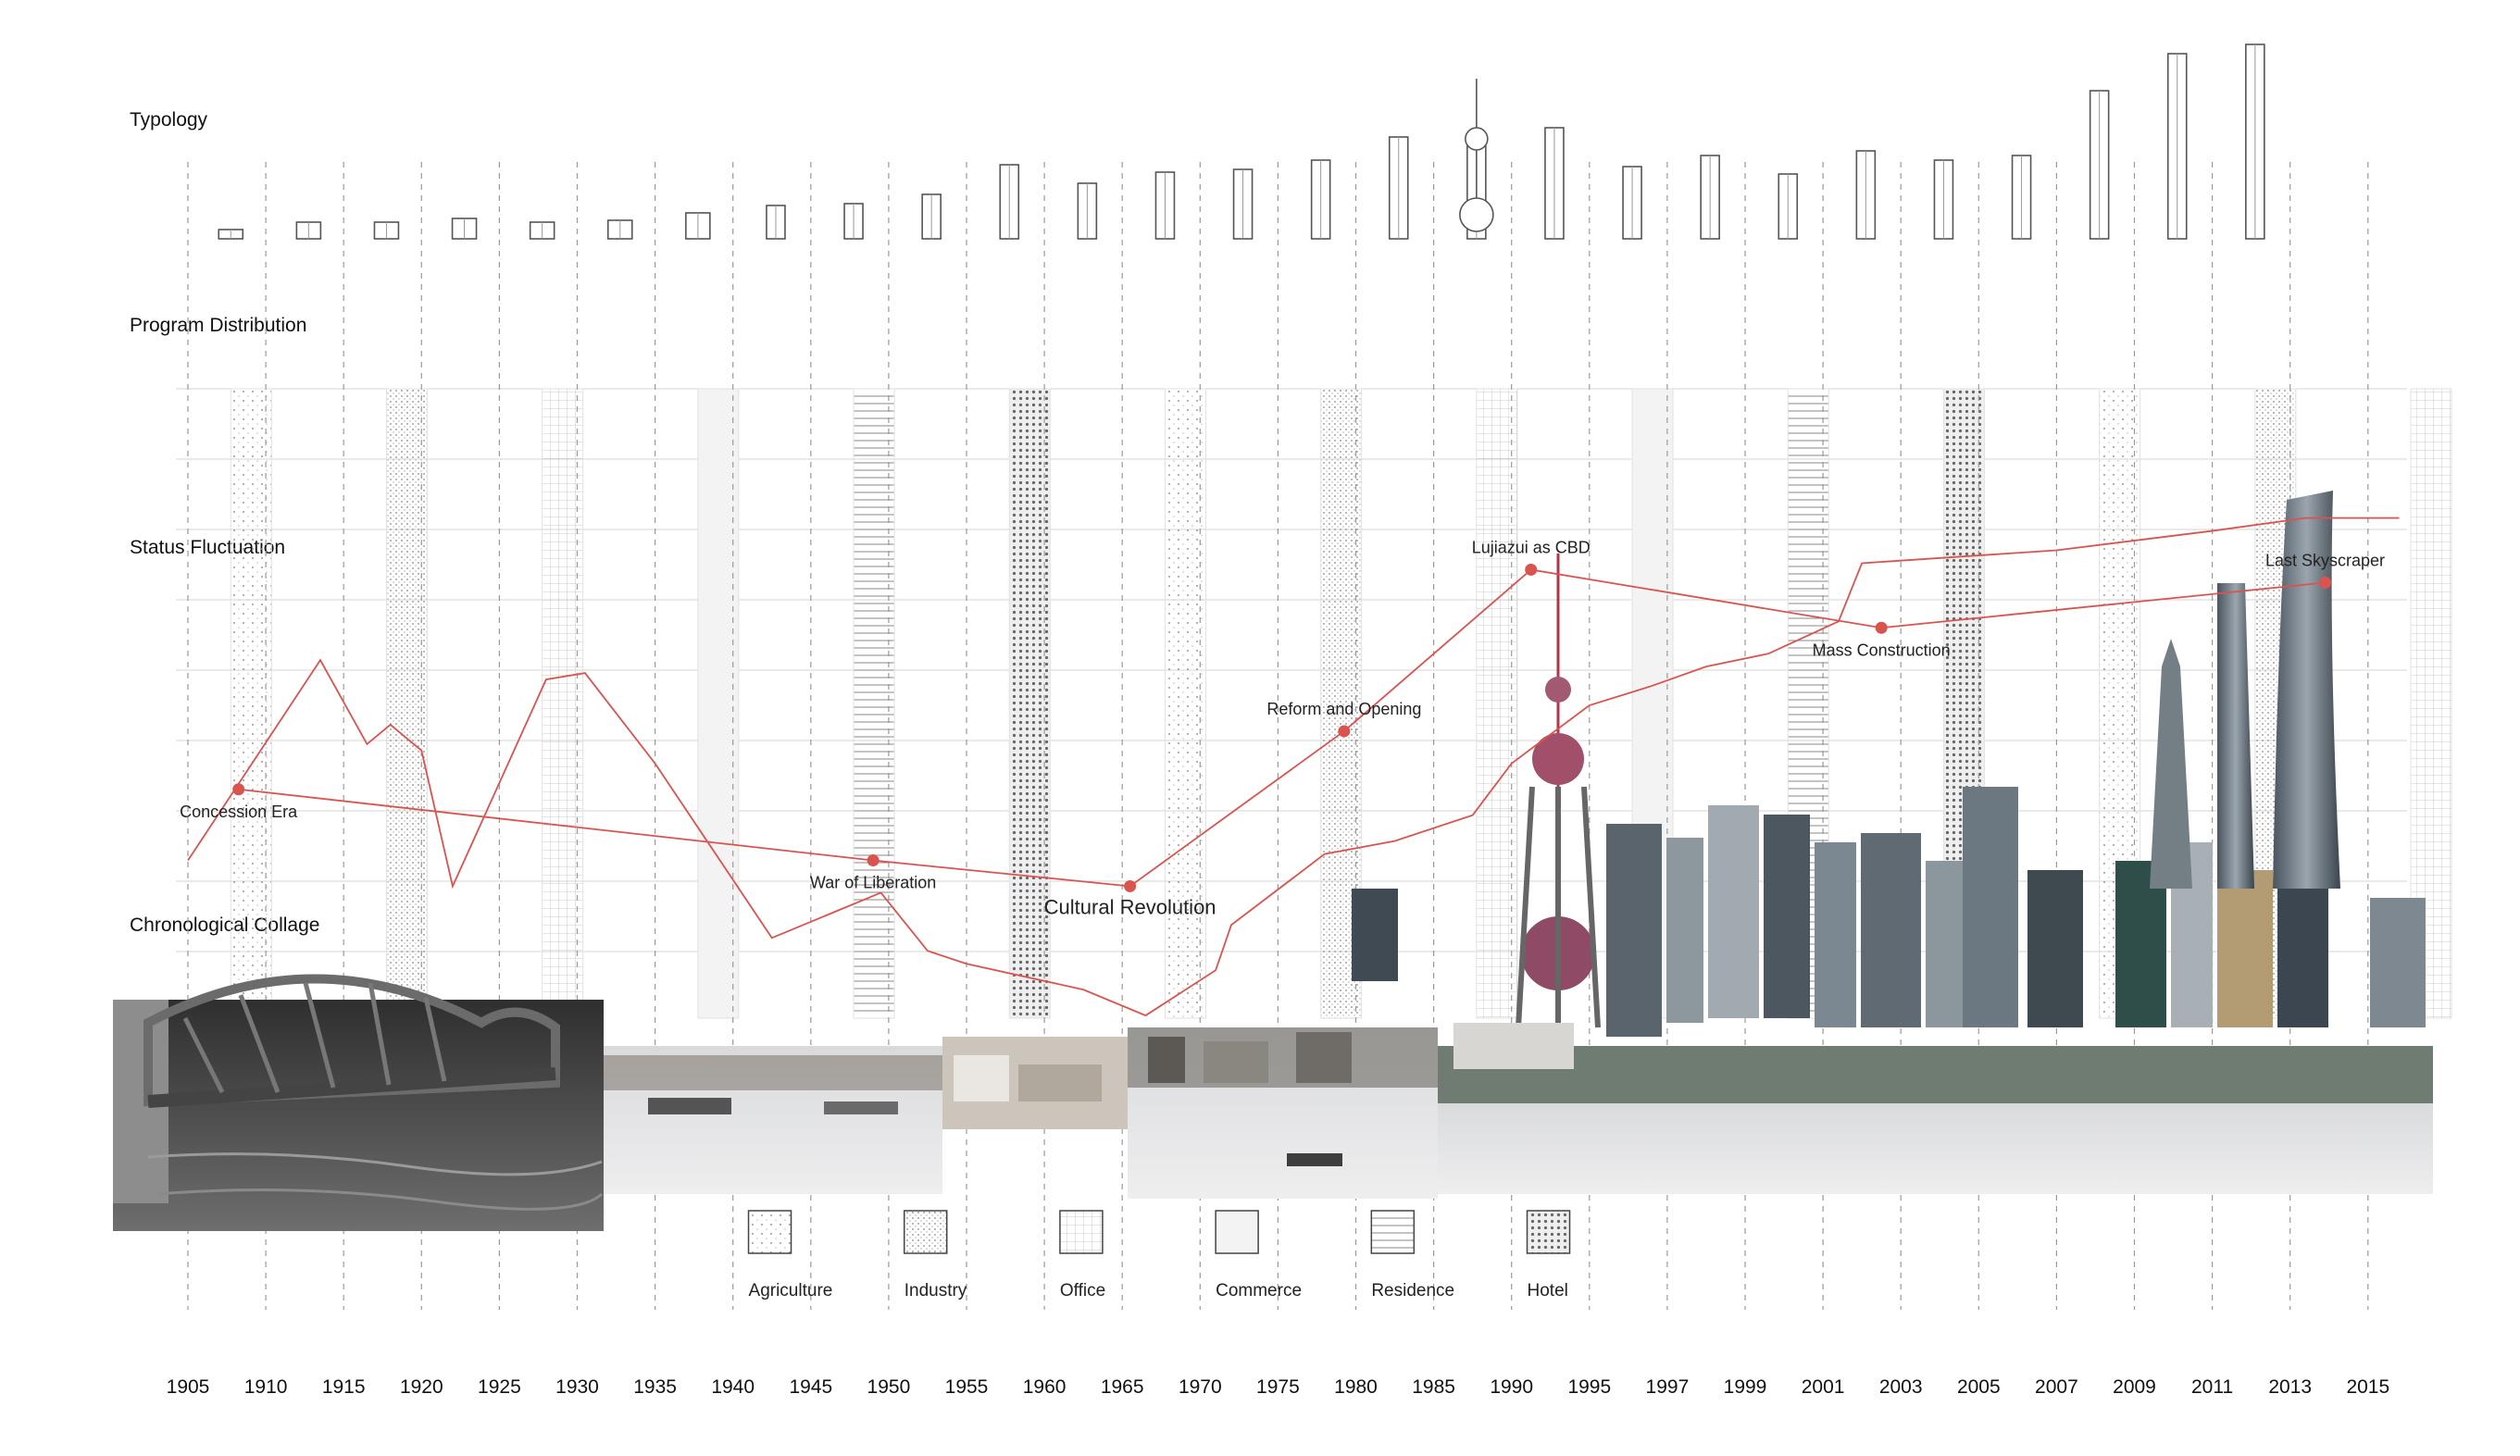 This screenshot has height=1456, width=2520. I want to click on year-label: 1925, so click(499, 1387).